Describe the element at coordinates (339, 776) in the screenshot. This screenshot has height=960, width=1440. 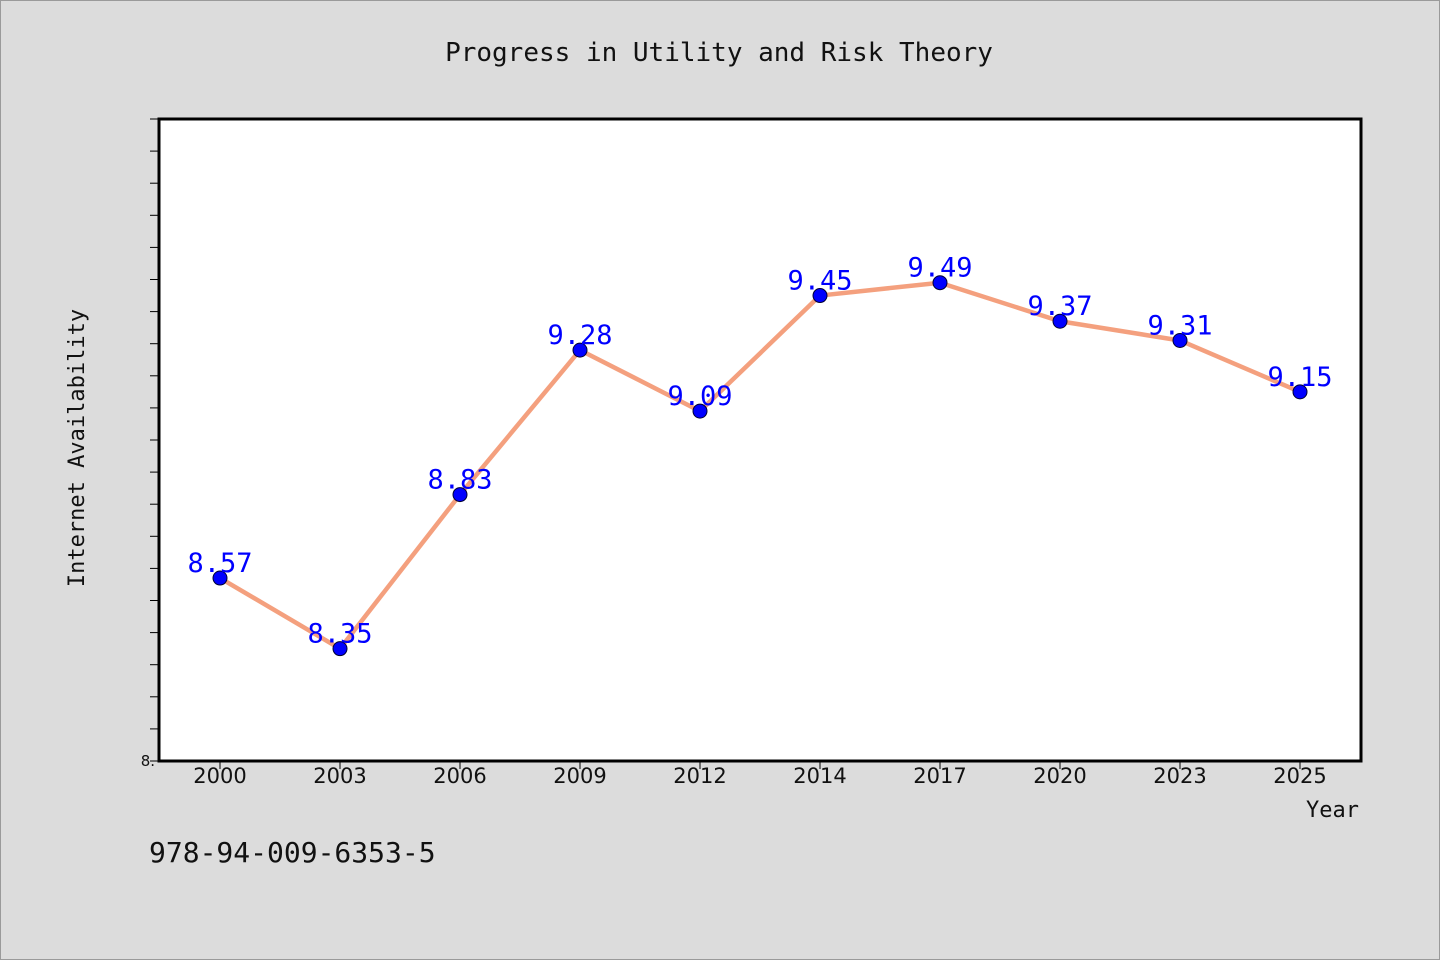
I see `x-tick-label: 2003` at that location.